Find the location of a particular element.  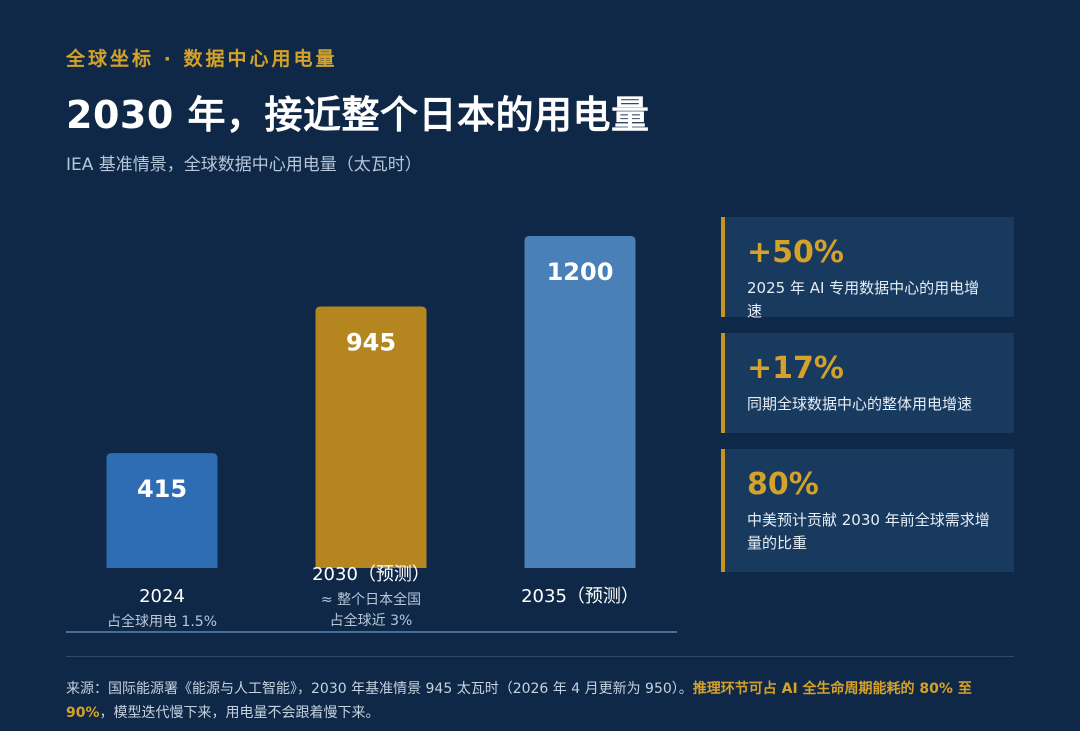

category-label: 2030（预测） is located at coordinates (371, 574).